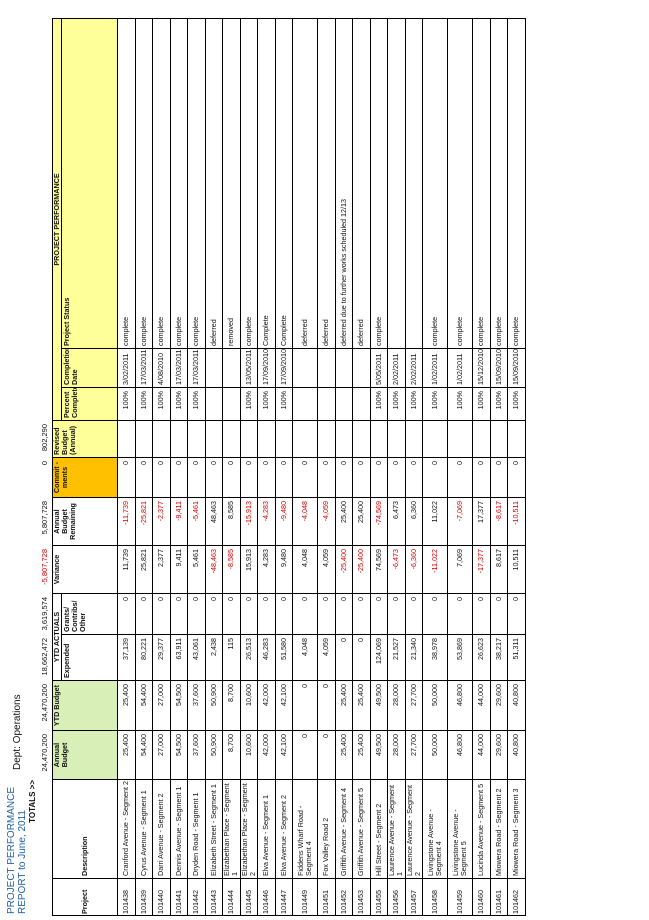 Image resolution: width=649 pixels, height=920 pixels. Describe the element at coordinates (44, 463) in the screenshot. I see `total-commitments: 0` at that location.